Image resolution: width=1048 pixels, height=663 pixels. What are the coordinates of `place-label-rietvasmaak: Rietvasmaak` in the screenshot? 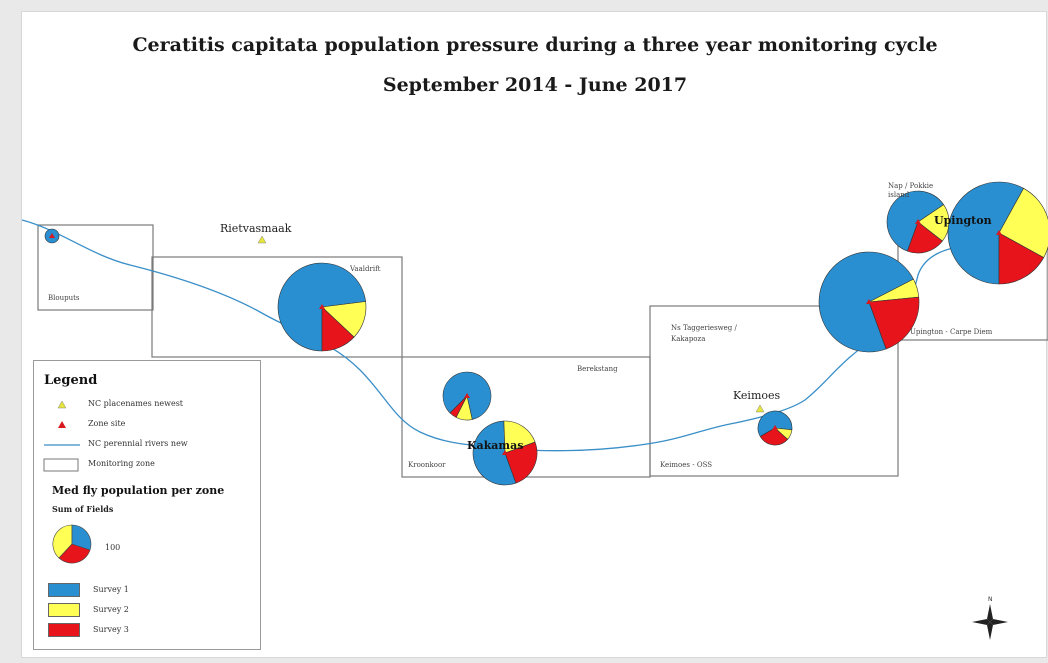 It's located at (256, 228).